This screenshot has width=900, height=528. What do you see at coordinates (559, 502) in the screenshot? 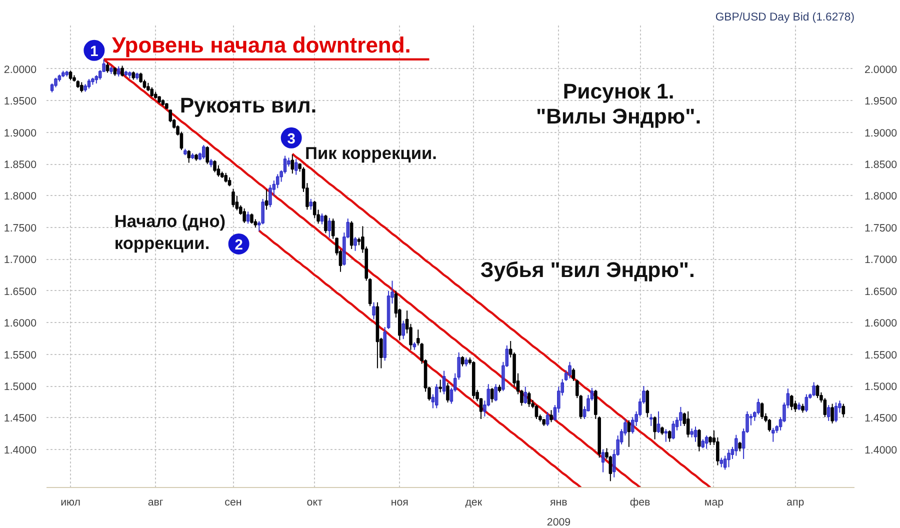
I see `x-tick-label: янв` at bounding box center [559, 502].